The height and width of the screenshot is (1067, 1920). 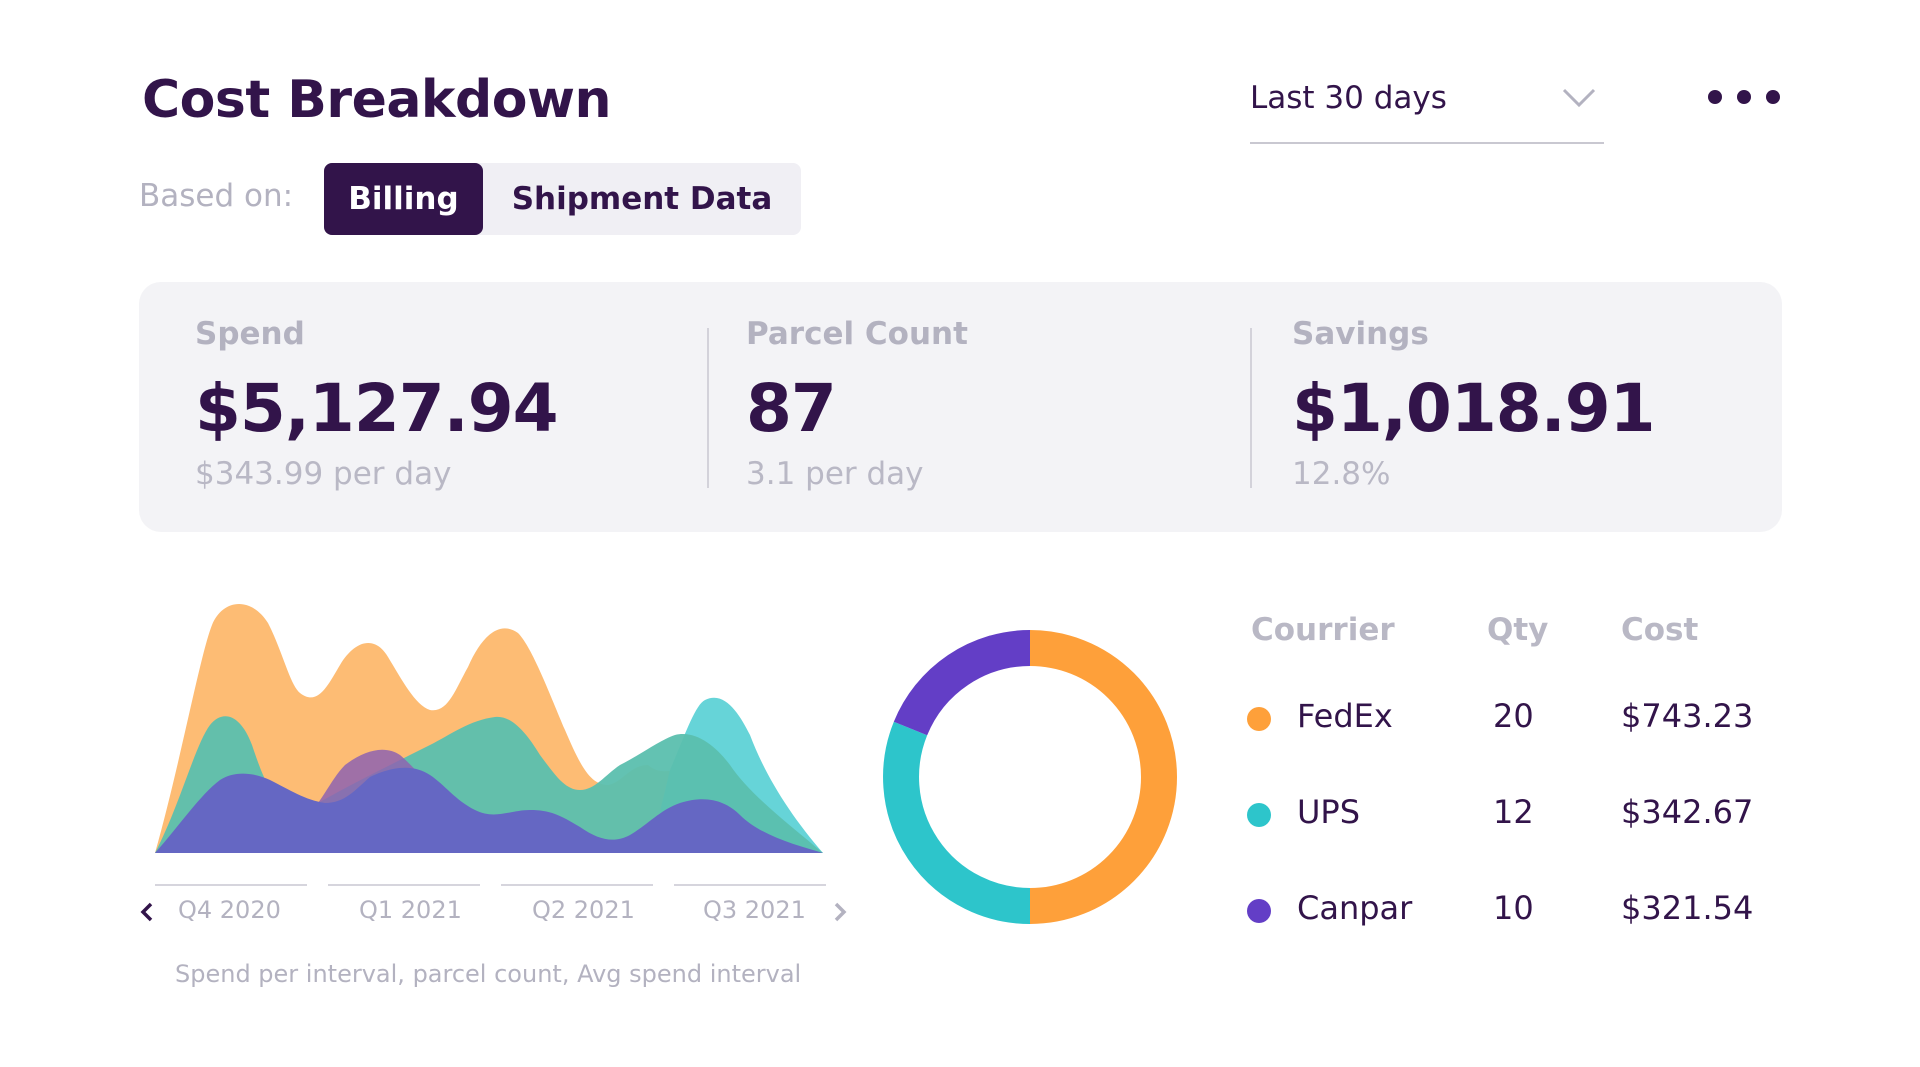 I want to click on x-axis-label: Q4 2020, so click(x=229, y=910).